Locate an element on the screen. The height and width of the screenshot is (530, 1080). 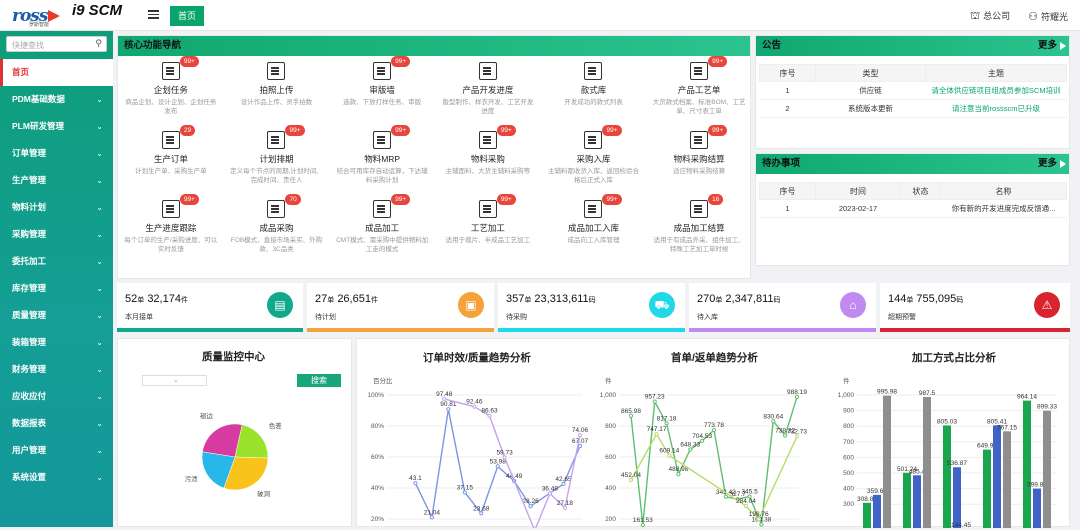
sidebar-item: 生产管理 ⌄ is located at coordinates (56, 180).